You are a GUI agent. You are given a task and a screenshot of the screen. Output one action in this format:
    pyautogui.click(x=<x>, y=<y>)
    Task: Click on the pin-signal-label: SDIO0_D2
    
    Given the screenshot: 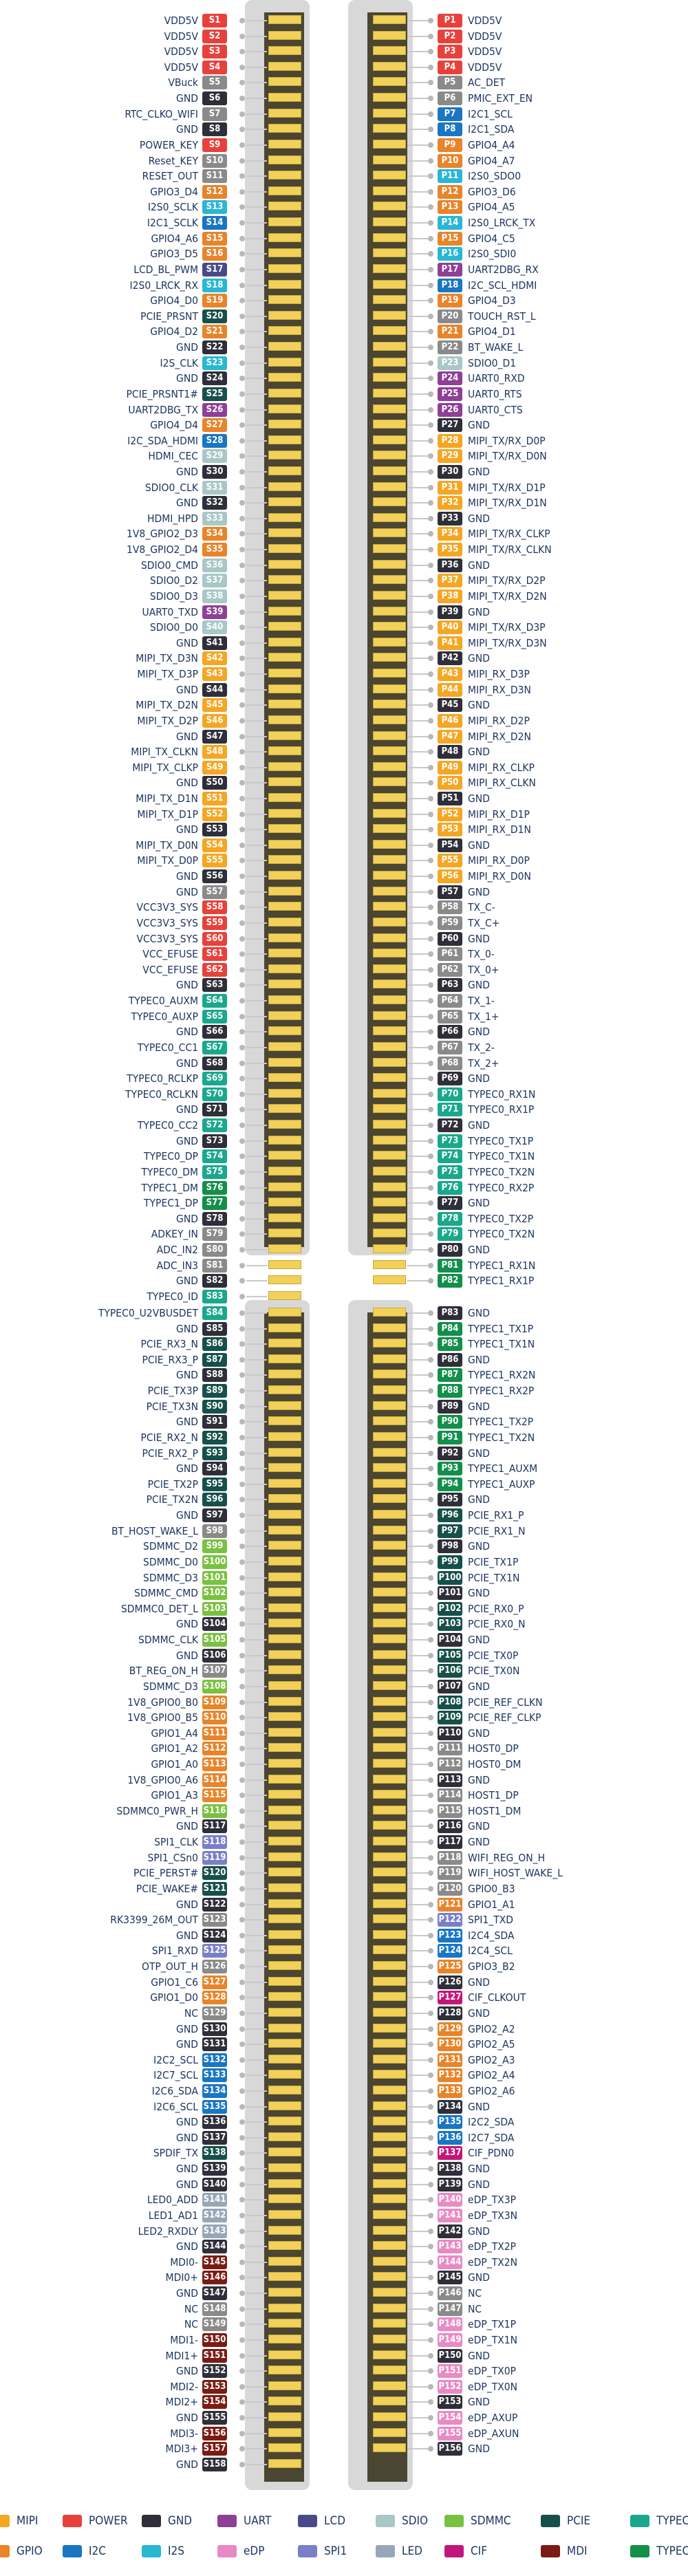 What is the action you would take?
    pyautogui.click(x=173, y=580)
    